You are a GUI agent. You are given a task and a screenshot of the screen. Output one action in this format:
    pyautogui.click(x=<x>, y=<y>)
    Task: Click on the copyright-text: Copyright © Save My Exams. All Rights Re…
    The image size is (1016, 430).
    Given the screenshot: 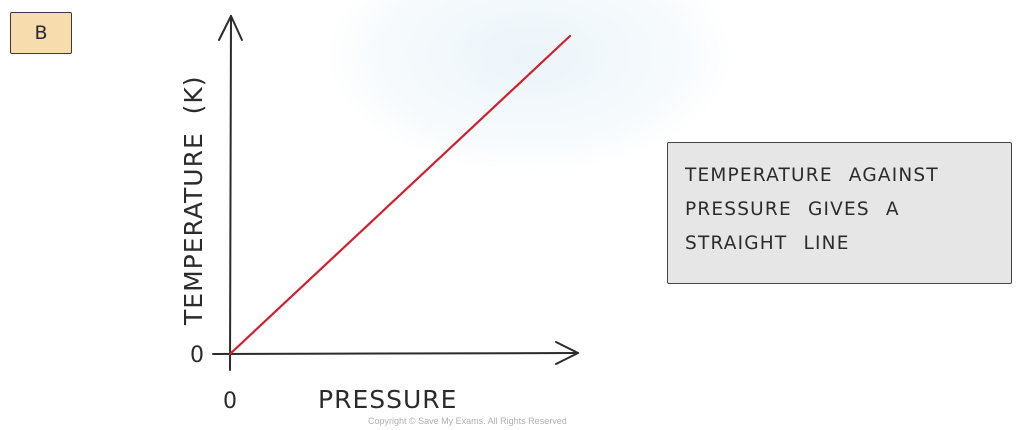 What is the action you would take?
    pyautogui.click(x=467, y=421)
    